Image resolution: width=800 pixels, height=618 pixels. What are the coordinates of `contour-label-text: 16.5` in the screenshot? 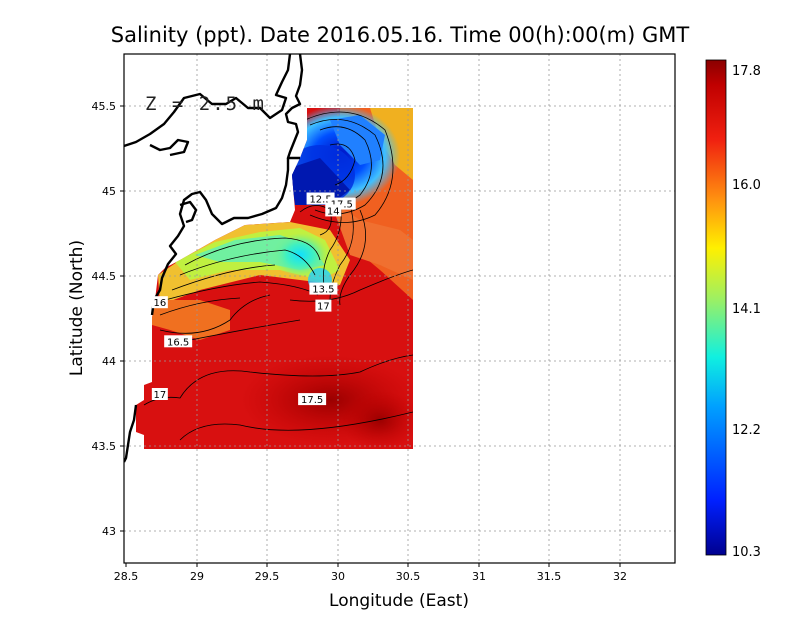 It's located at (178, 342).